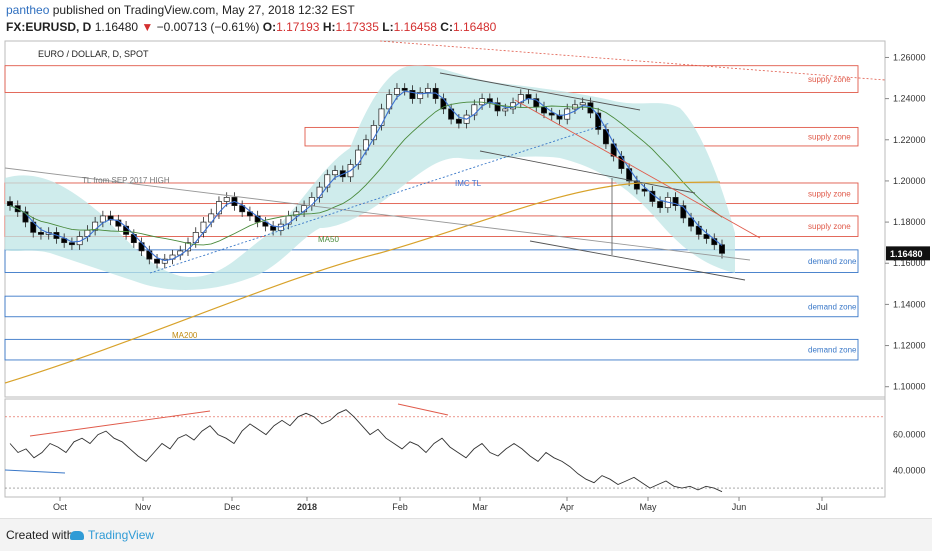 Image resolution: width=932 pixels, height=551 pixels. Describe the element at coordinates (540, 91) in the screenshot. I see `channel-top-line` at that location.